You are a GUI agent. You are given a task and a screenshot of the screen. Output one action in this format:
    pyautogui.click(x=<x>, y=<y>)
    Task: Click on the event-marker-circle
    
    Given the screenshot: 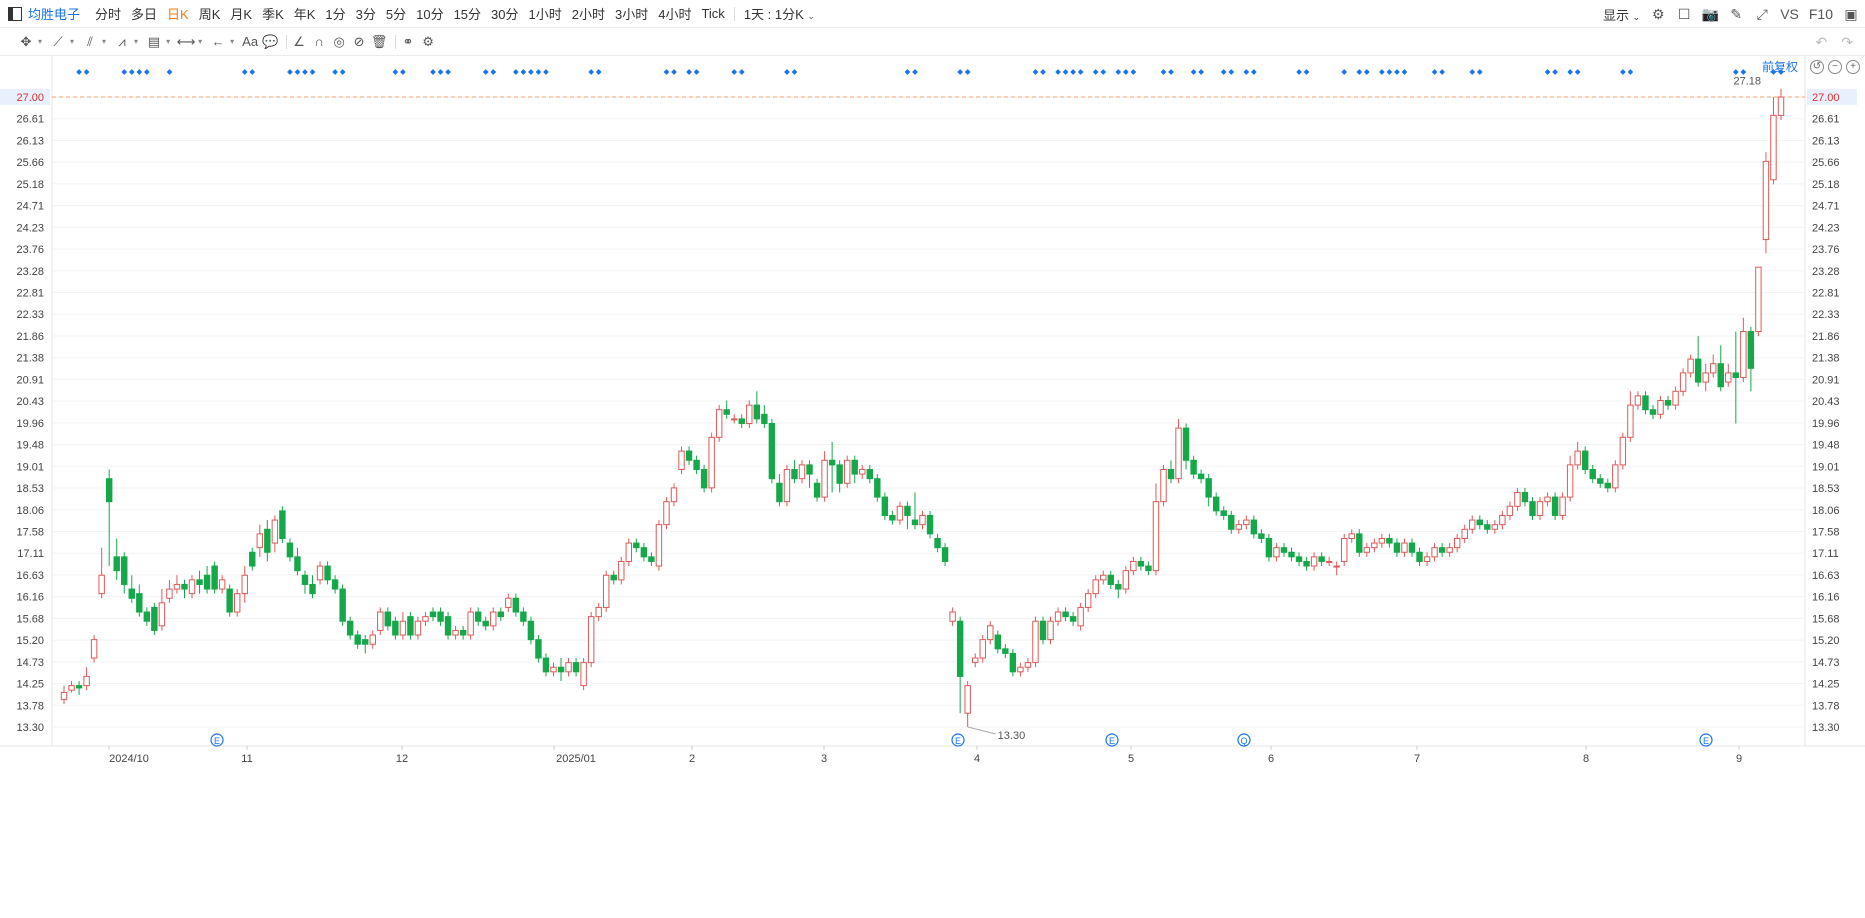 What is the action you would take?
    pyautogui.click(x=1112, y=740)
    